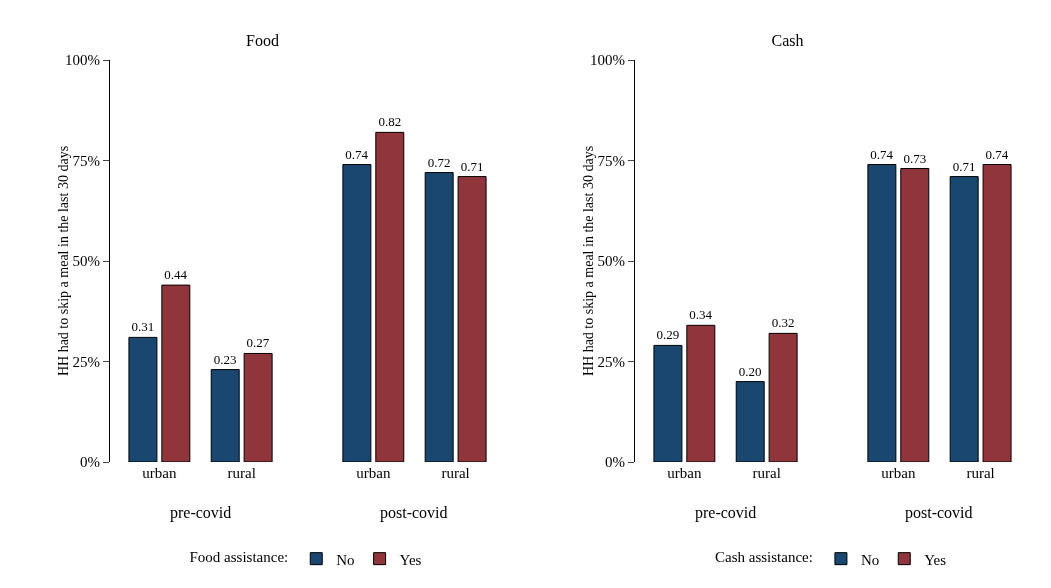 Image resolution: width=1051 pixels, height=588 pixels. I want to click on data-label: 0.44, so click(176, 275).